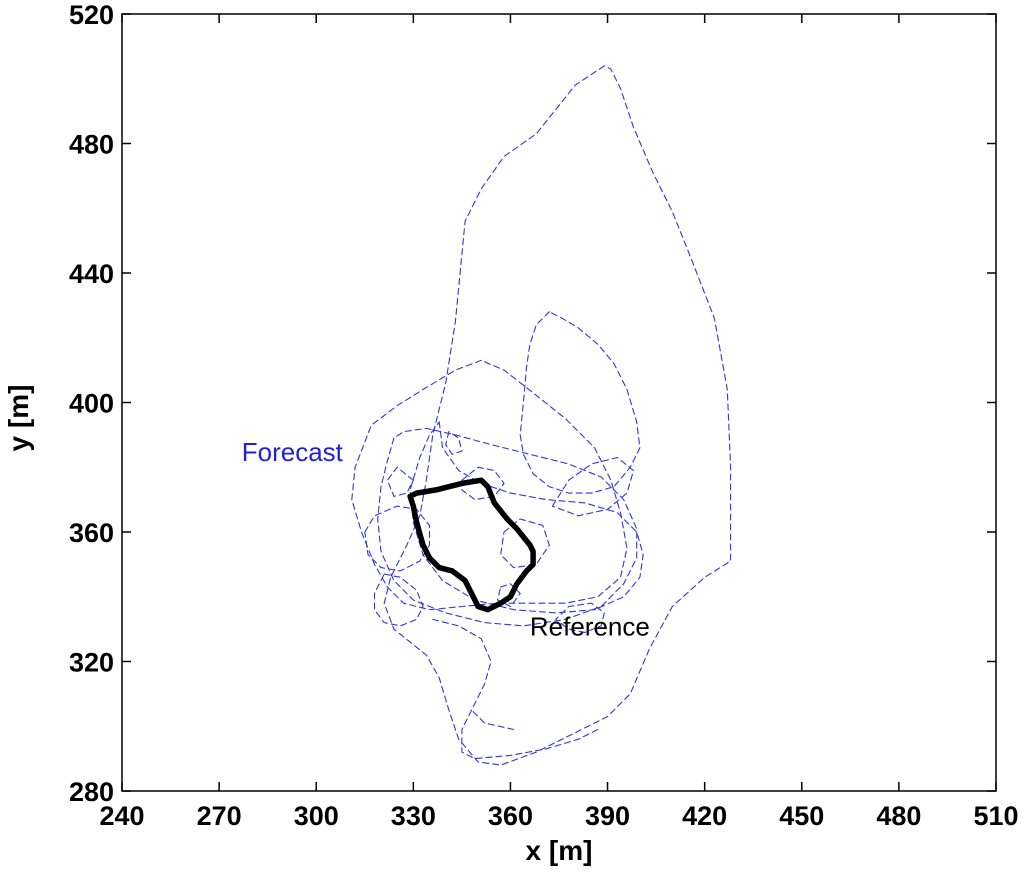 The image size is (1024, 872). I want to click on y-tick-label: 280, so click(91, 792).